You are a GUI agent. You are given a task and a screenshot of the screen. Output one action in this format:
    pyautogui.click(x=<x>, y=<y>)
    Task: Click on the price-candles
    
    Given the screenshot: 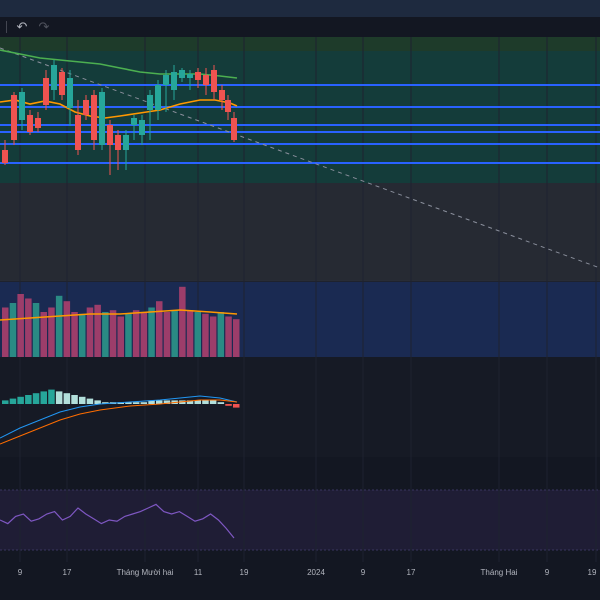 What is the action you would take?
    pyautogui.click(x=119, y=117)
    